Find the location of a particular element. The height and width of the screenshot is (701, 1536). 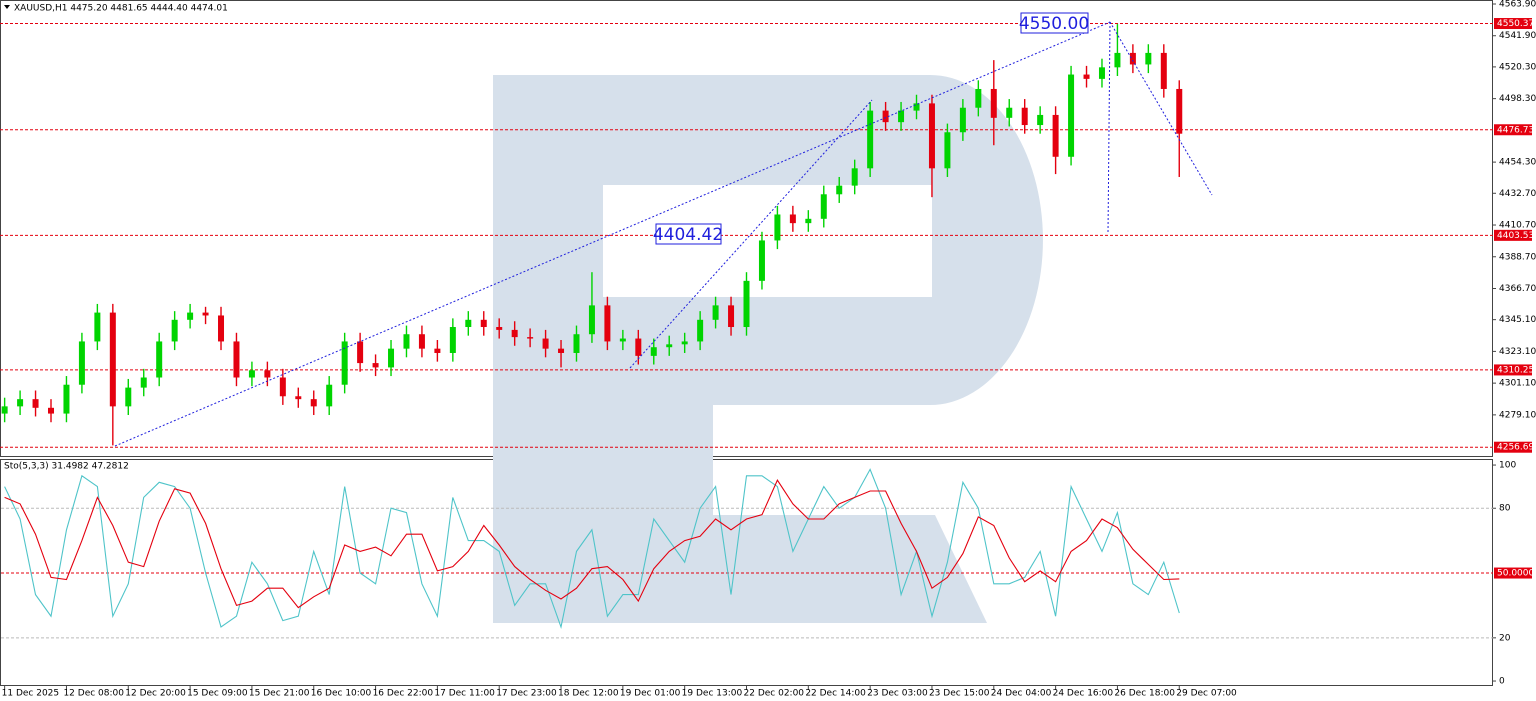

annotation: 4550.00 is located at coordinates (1054, 24).